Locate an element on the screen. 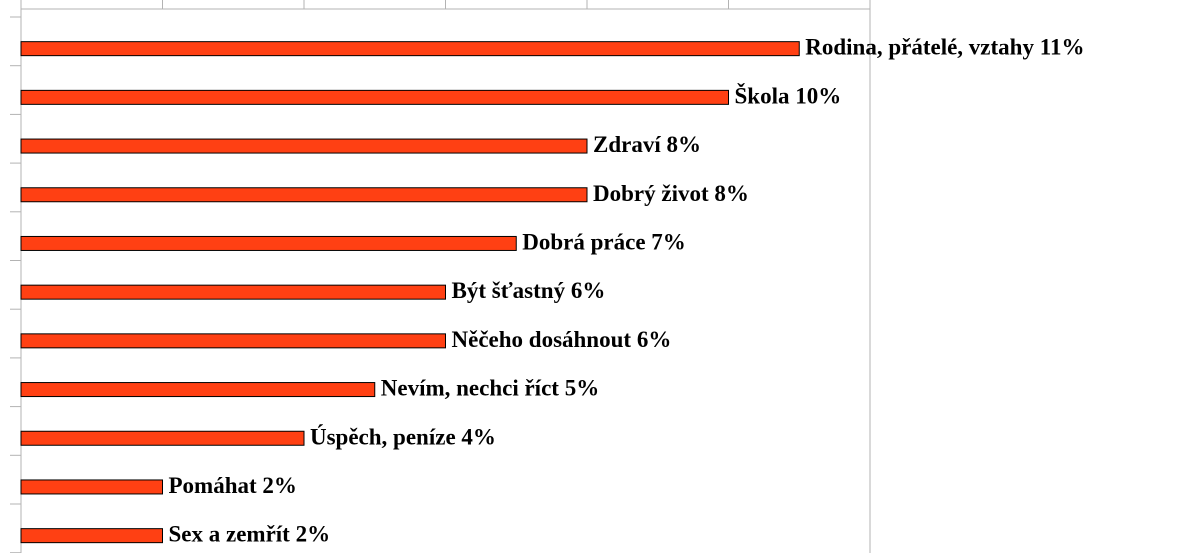 This screenshot has width=1202, height=553. category-label: Sex a zemřít is located at coordinates (230, 534).